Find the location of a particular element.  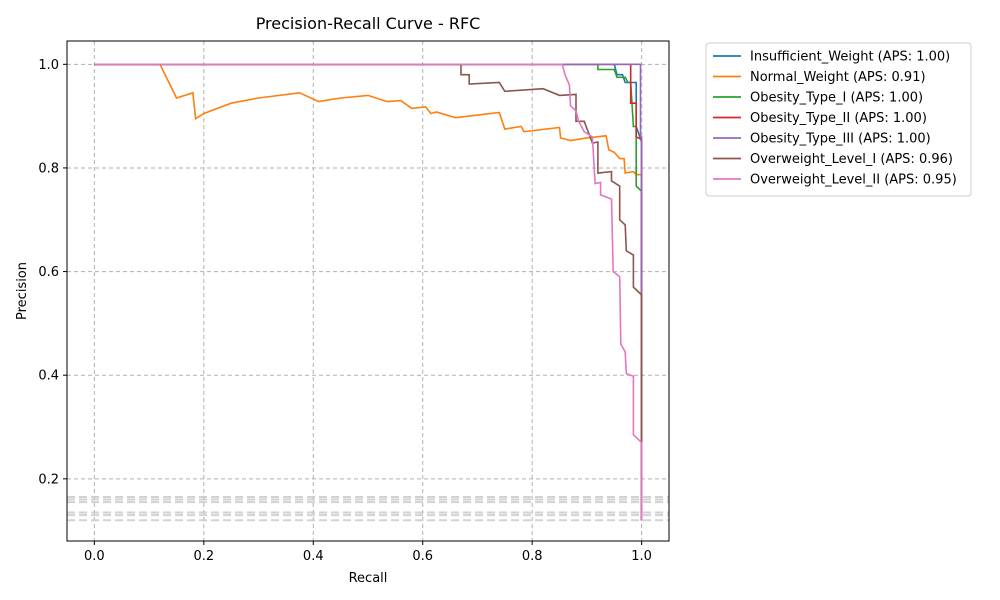

x-tick-label: 0.8 is located at coordinates (532, 556).